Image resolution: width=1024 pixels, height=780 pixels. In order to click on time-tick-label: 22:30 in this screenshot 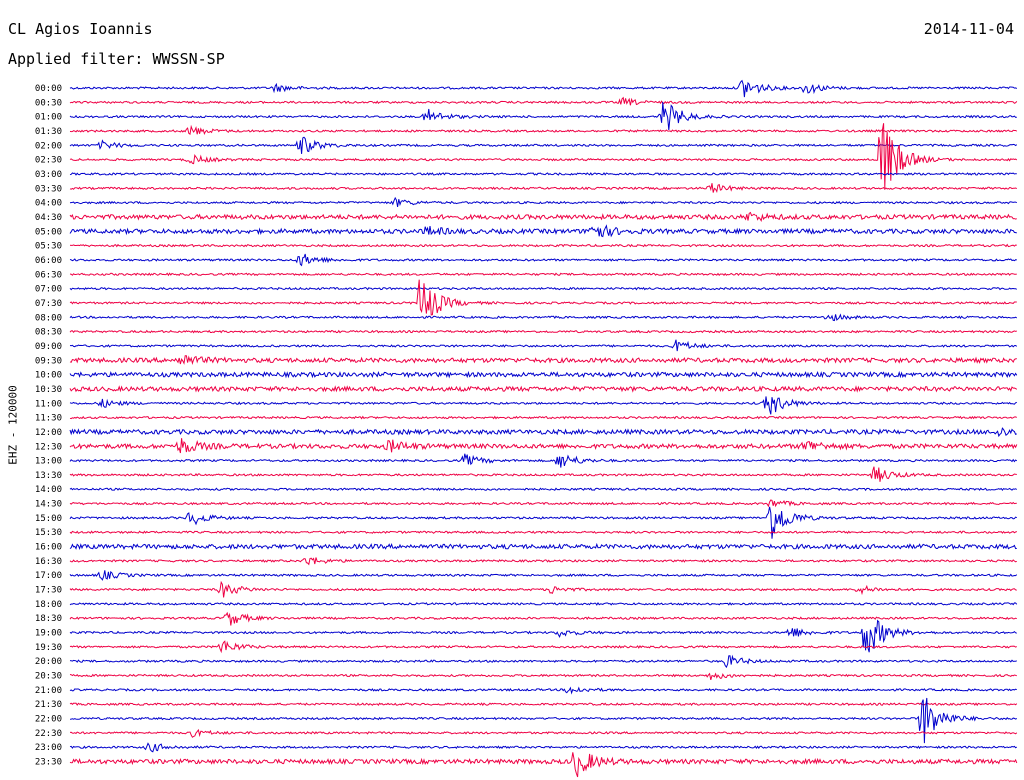, I will do `click(48, 734)`.